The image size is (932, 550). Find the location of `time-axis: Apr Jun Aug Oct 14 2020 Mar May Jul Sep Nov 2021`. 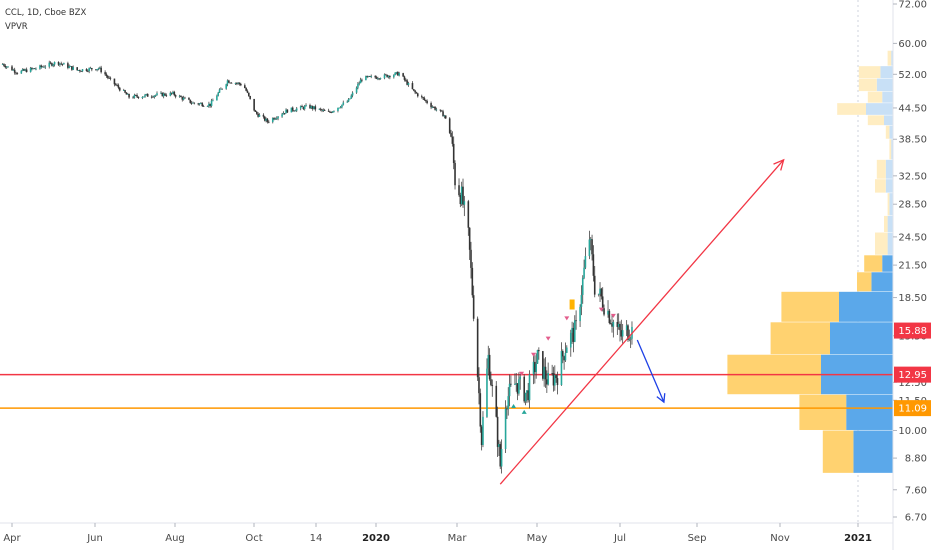

time-axis: Apr Jun Aug Oct 14 2020 Mar May Jul Sep Nov 2021 is located at coordinates (446, 533).